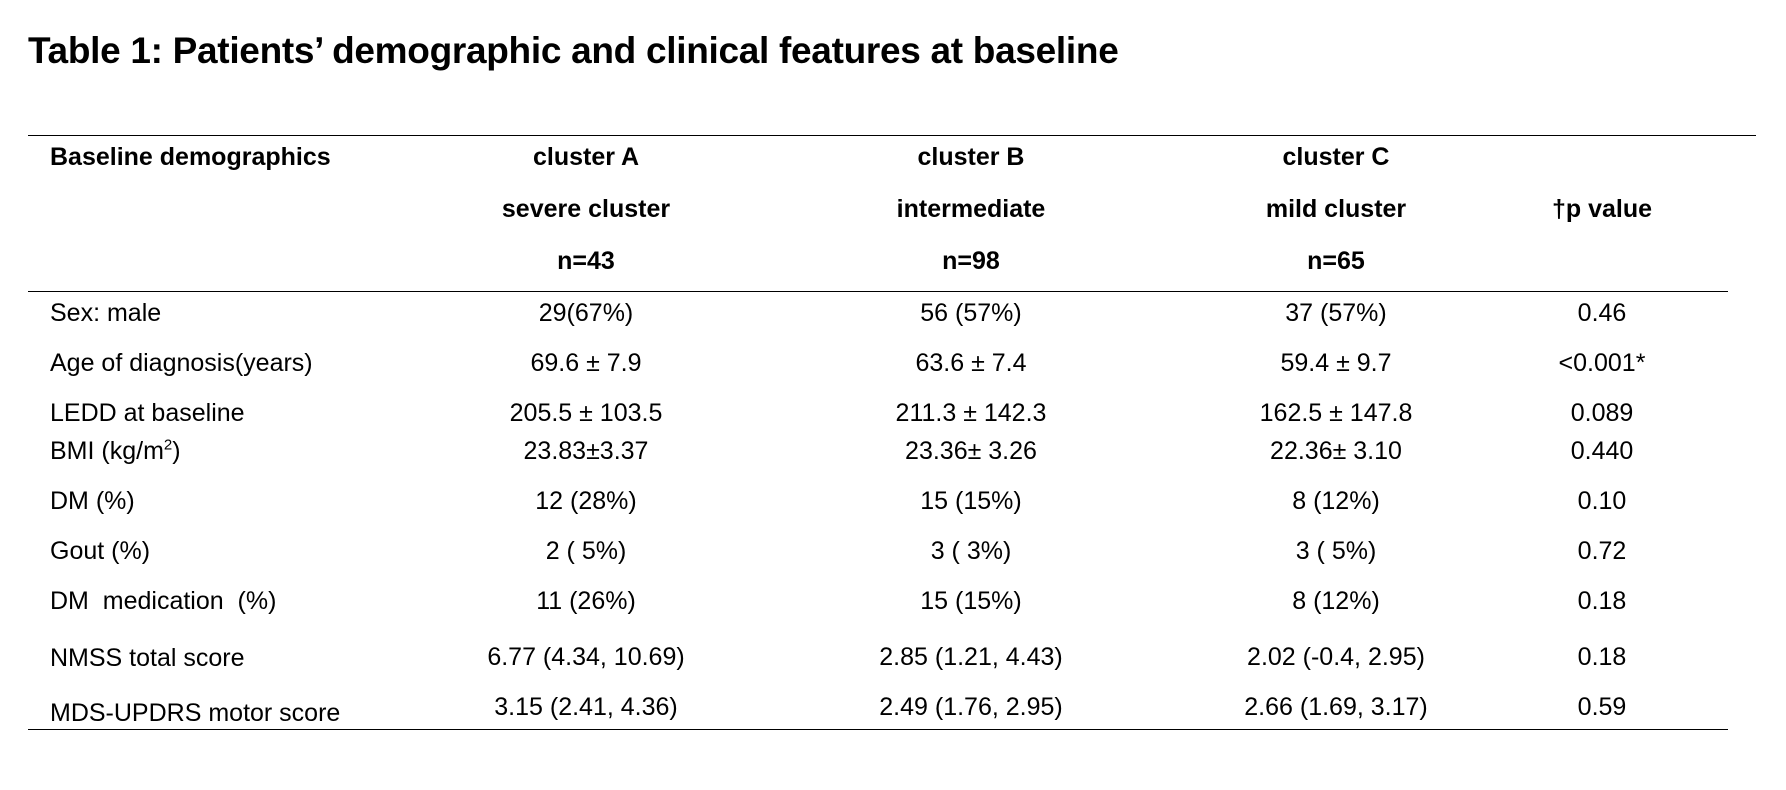  Describe the element at coordinates (586, 363) in the screenshot. I see `table-cell: 69.6 ± 7.9` at that location.